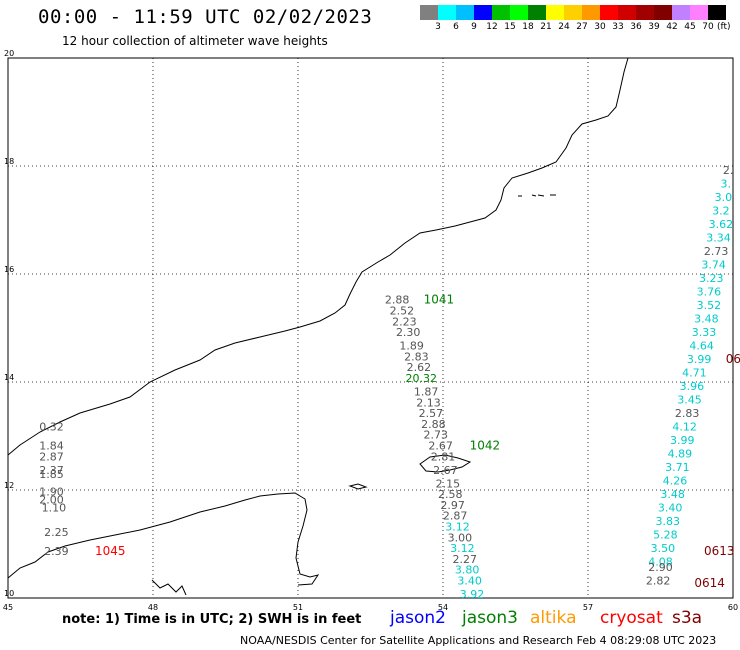 This screenshot has height=650, width=740. I want to click on legend-item-jason2: jason2, so click(418, 618).